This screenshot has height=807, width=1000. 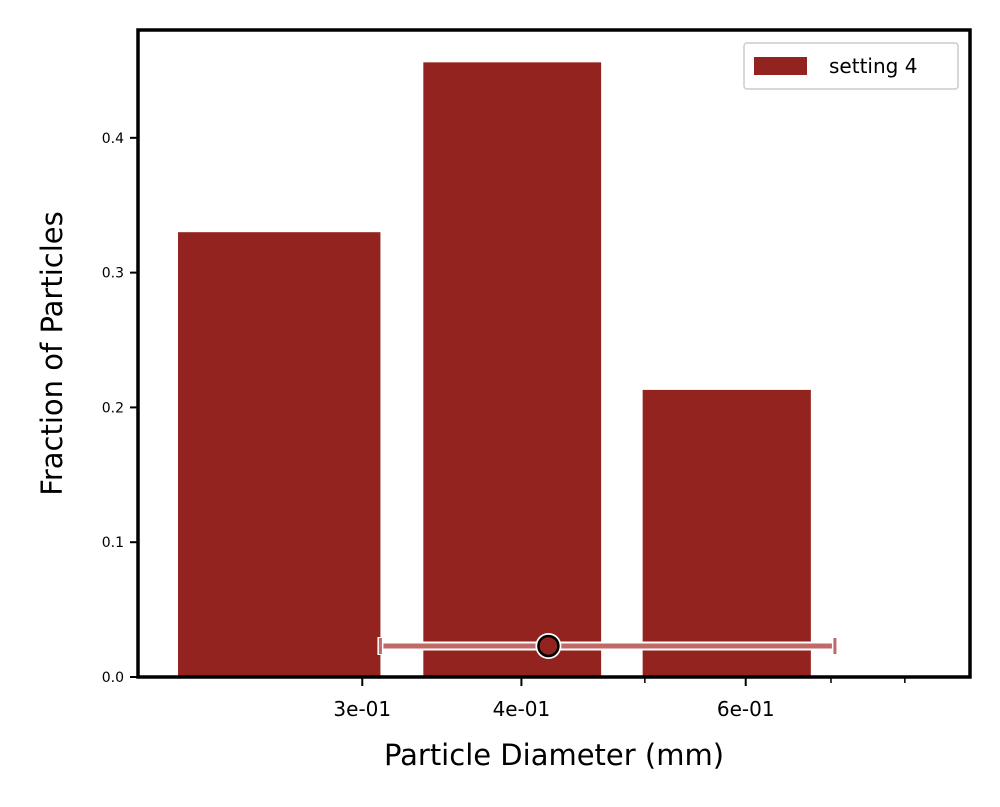 I want to click on errorbar-group, so click(x=607, y=645).